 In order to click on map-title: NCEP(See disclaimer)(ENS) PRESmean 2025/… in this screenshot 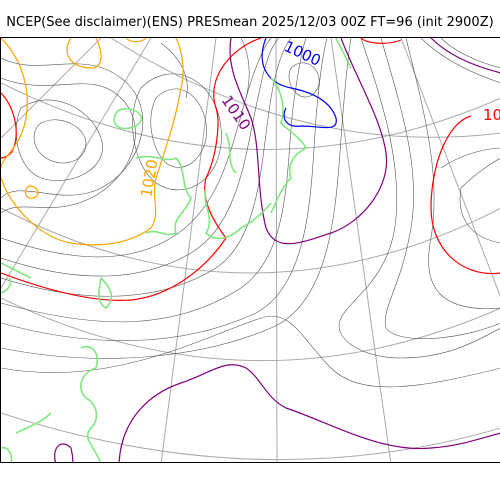, I will do `click(250, 22)`.